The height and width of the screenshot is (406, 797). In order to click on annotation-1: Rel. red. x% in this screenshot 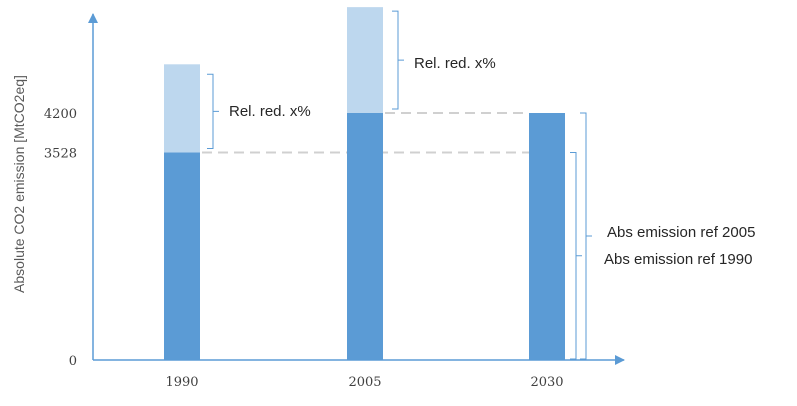, I will do `click(270, 111)`.